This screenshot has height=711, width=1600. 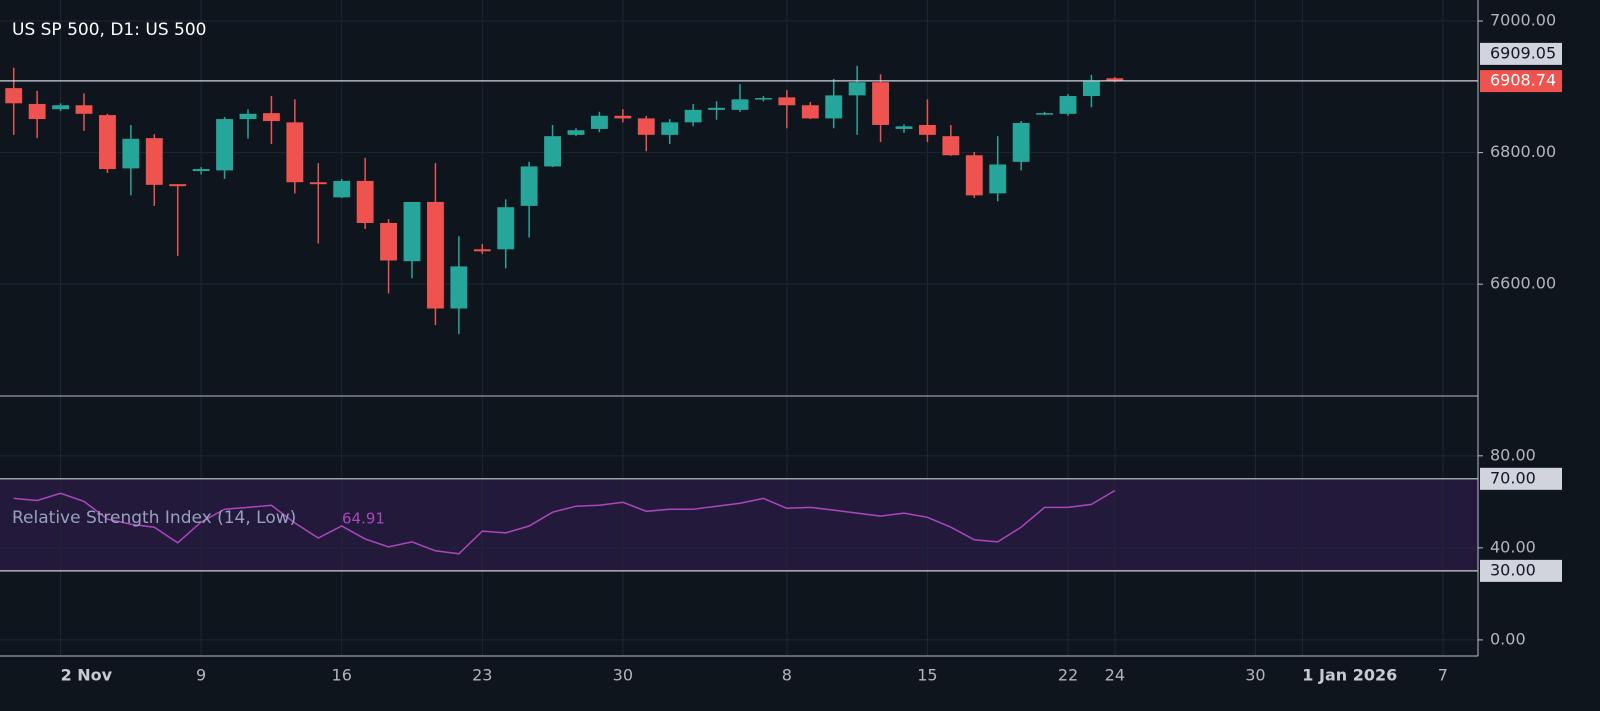 What do you see at coordinates (482, 675) in the screenshot?
I see `x-tick-label: 23` at bounding box center [482, 675].